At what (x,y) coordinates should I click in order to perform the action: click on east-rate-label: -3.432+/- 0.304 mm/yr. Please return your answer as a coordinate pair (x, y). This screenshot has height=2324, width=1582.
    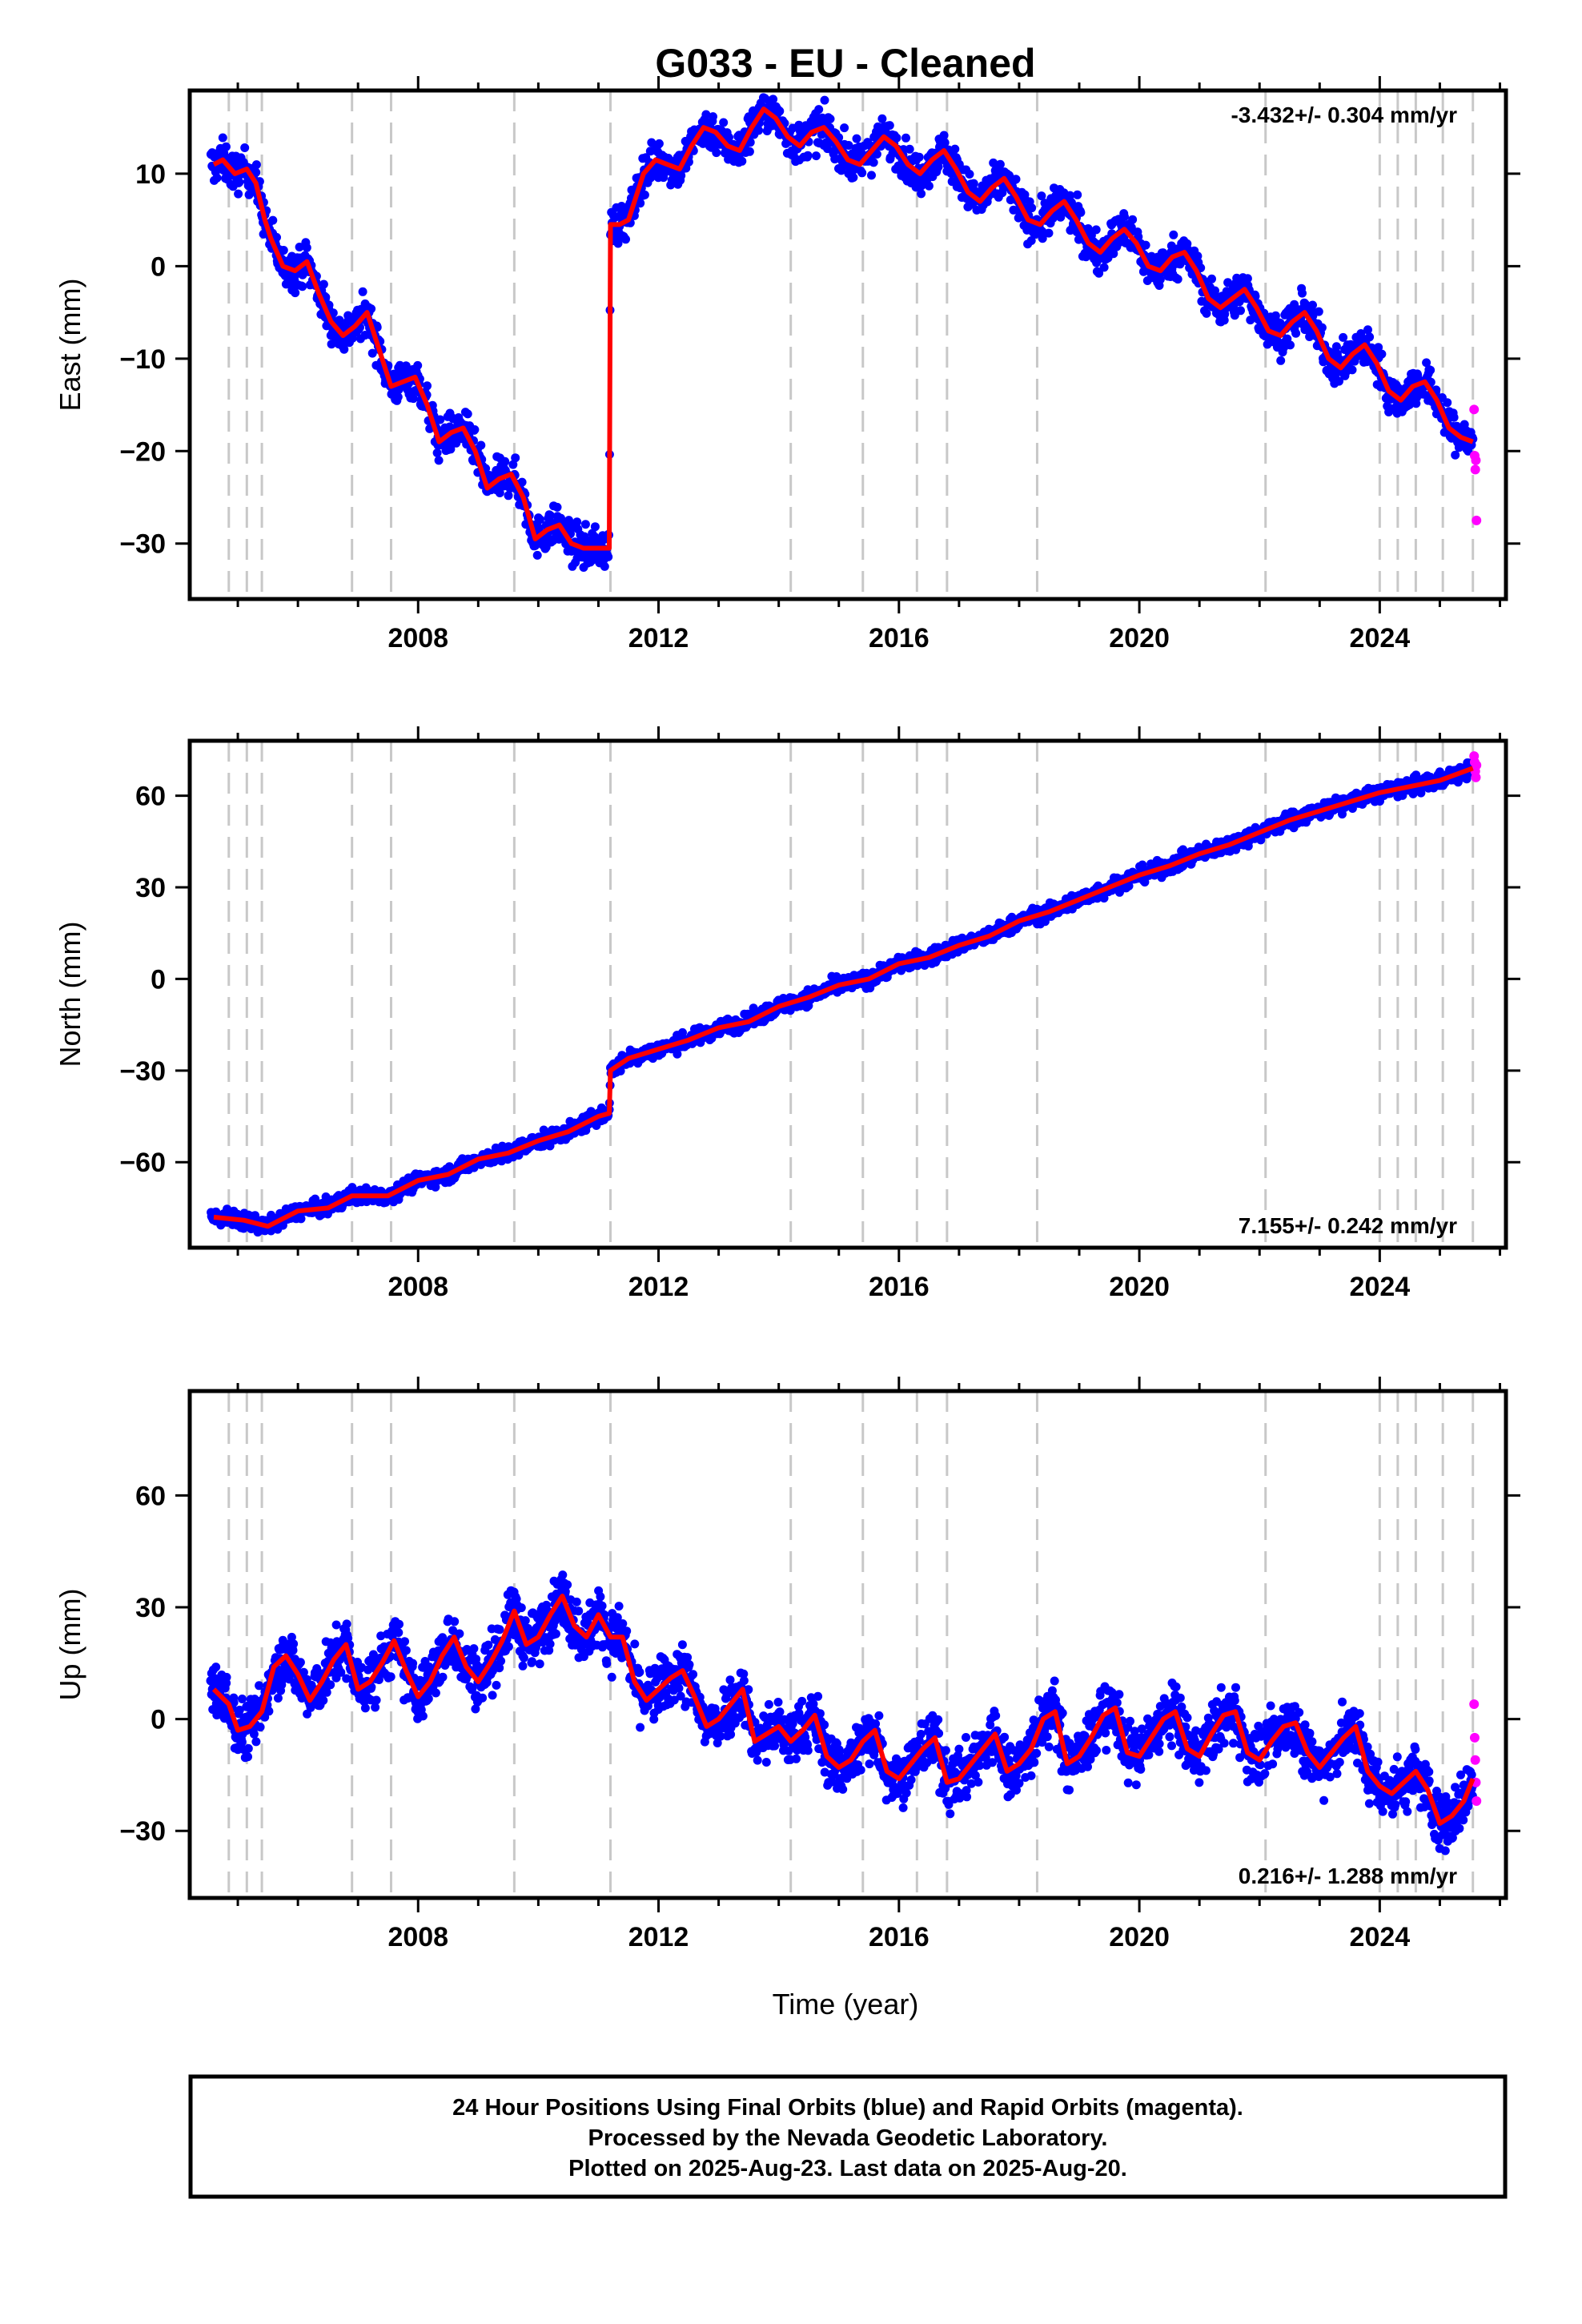
    Looking at the image, I should click on (1344, 115).